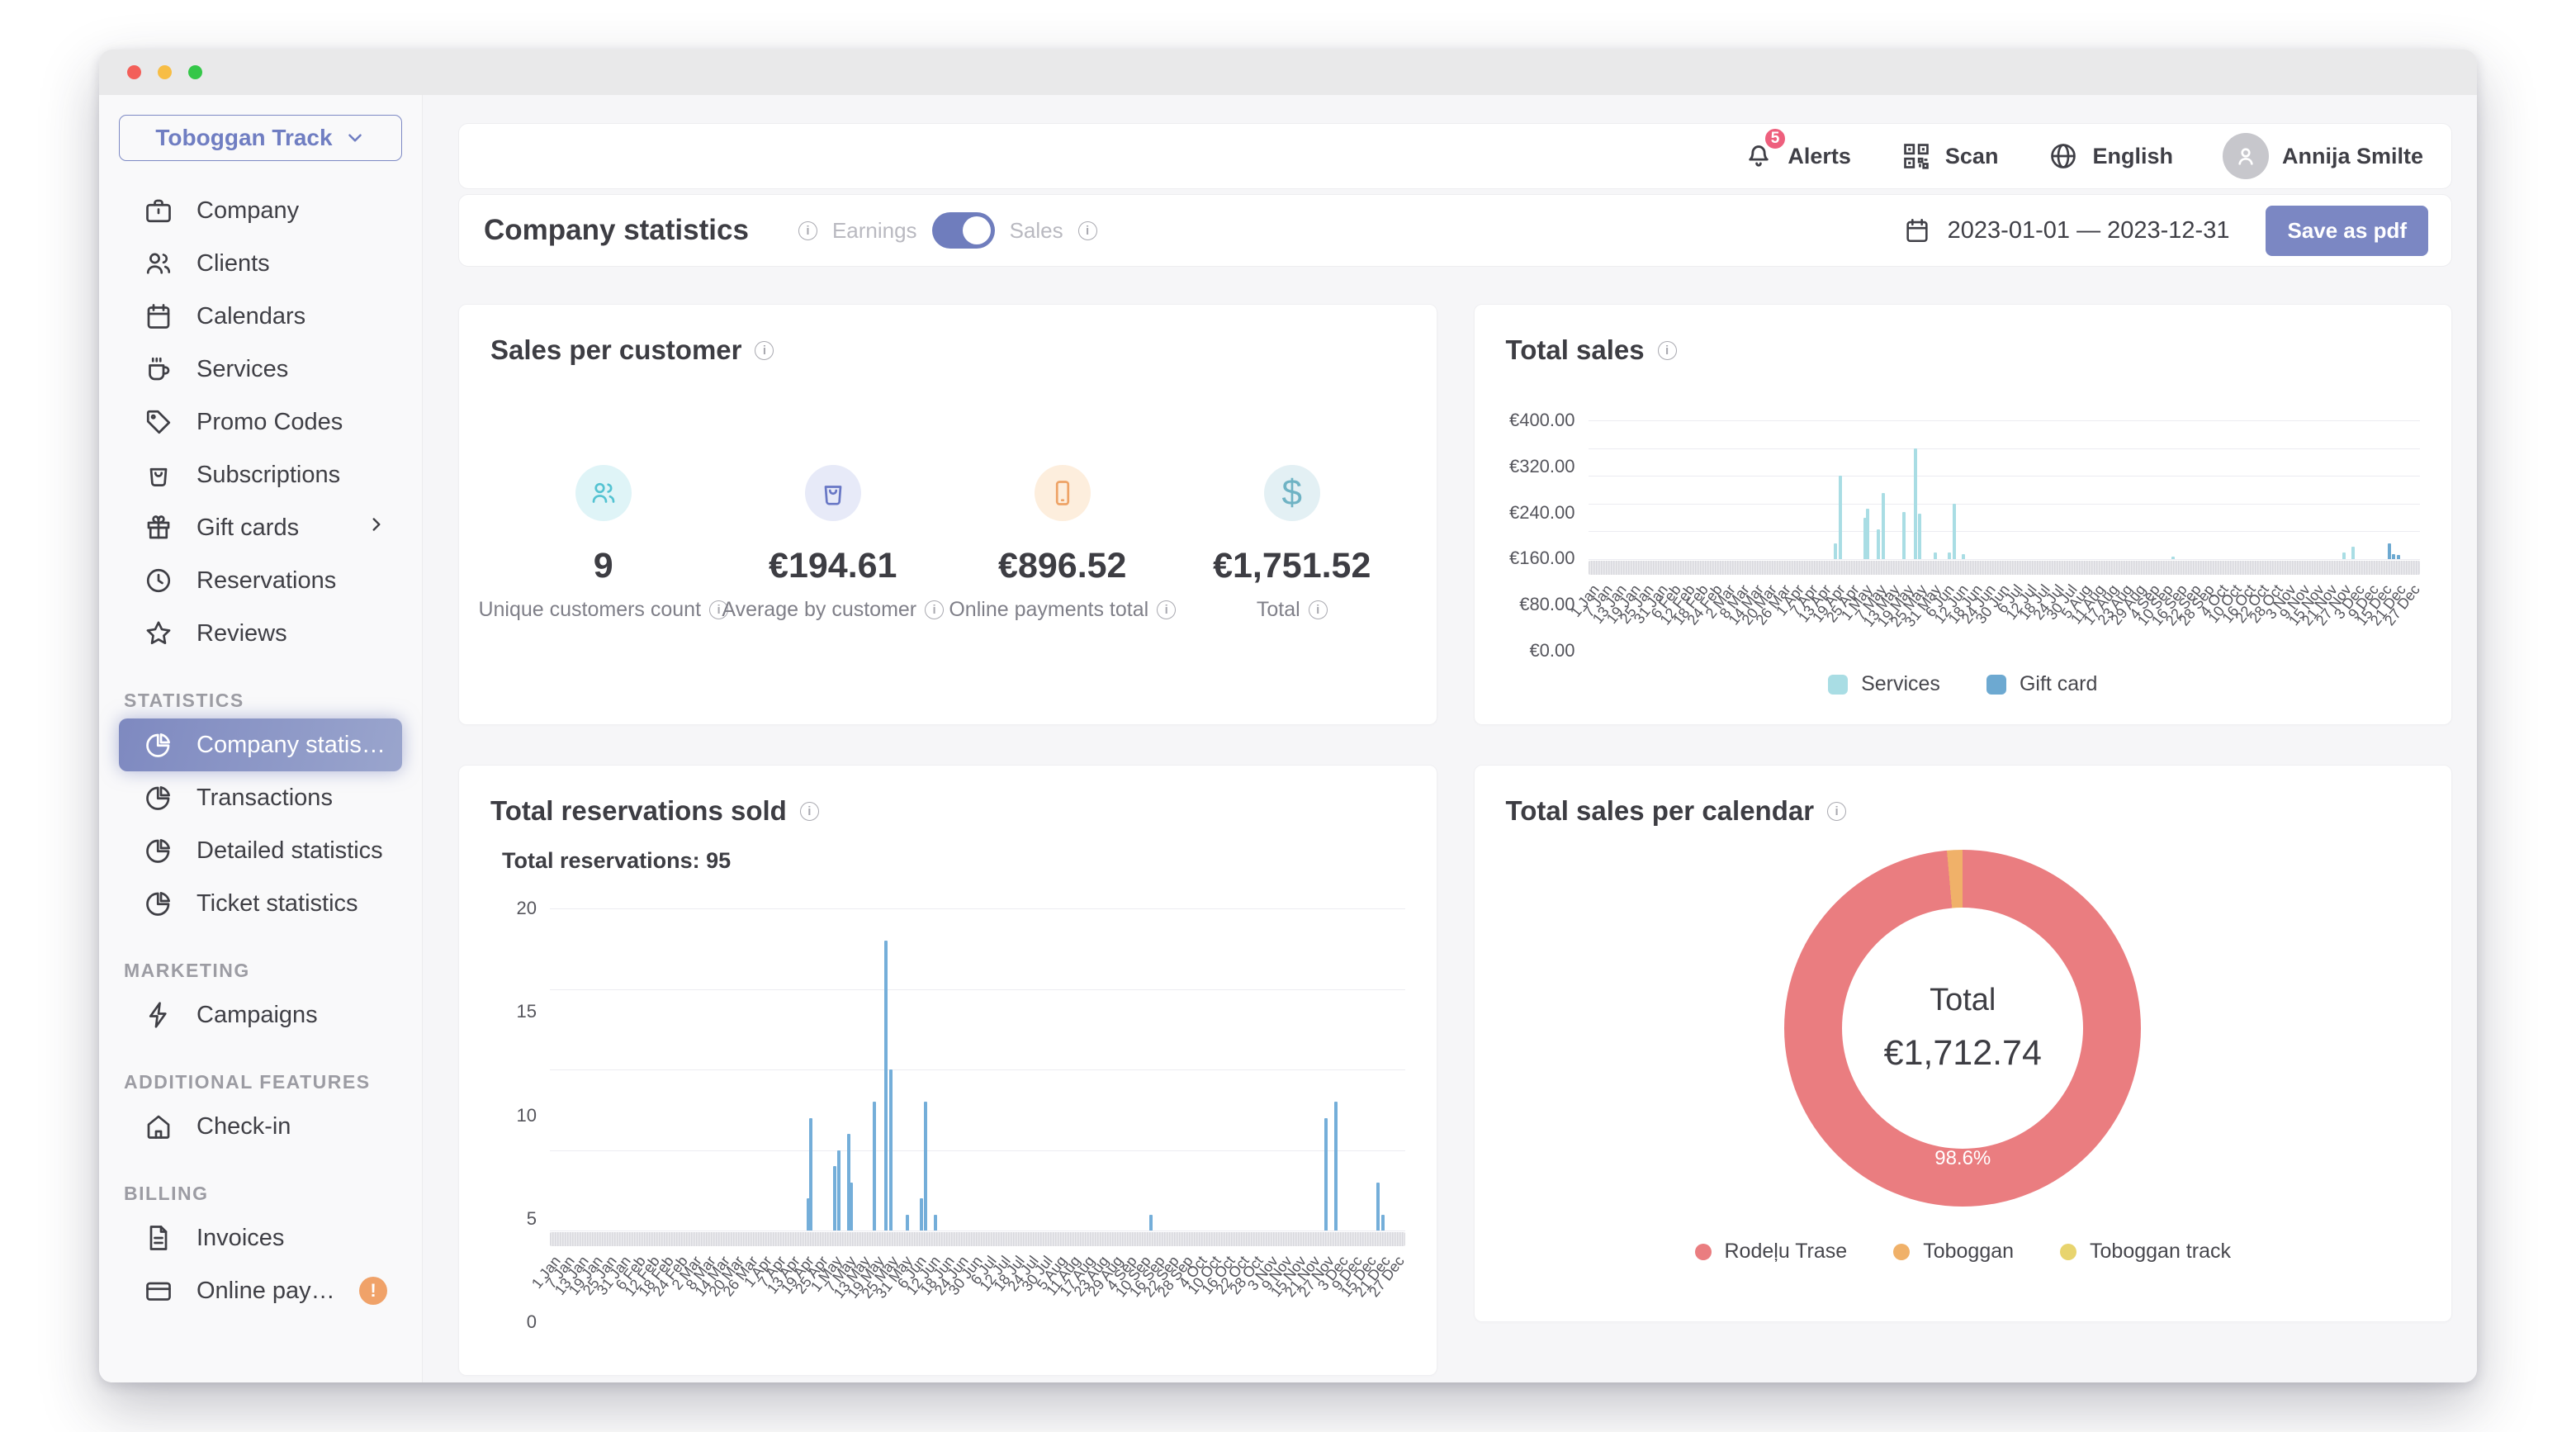  I want to click on donut-center: Total €1,712.74, so click(1963, 1028).